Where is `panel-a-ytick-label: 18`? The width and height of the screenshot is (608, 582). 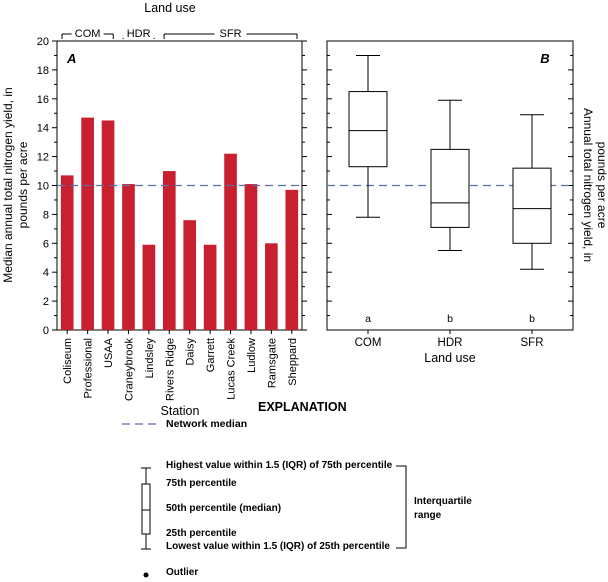 panel-a-ytick-label: 18 is located at coordinates (43, 71).